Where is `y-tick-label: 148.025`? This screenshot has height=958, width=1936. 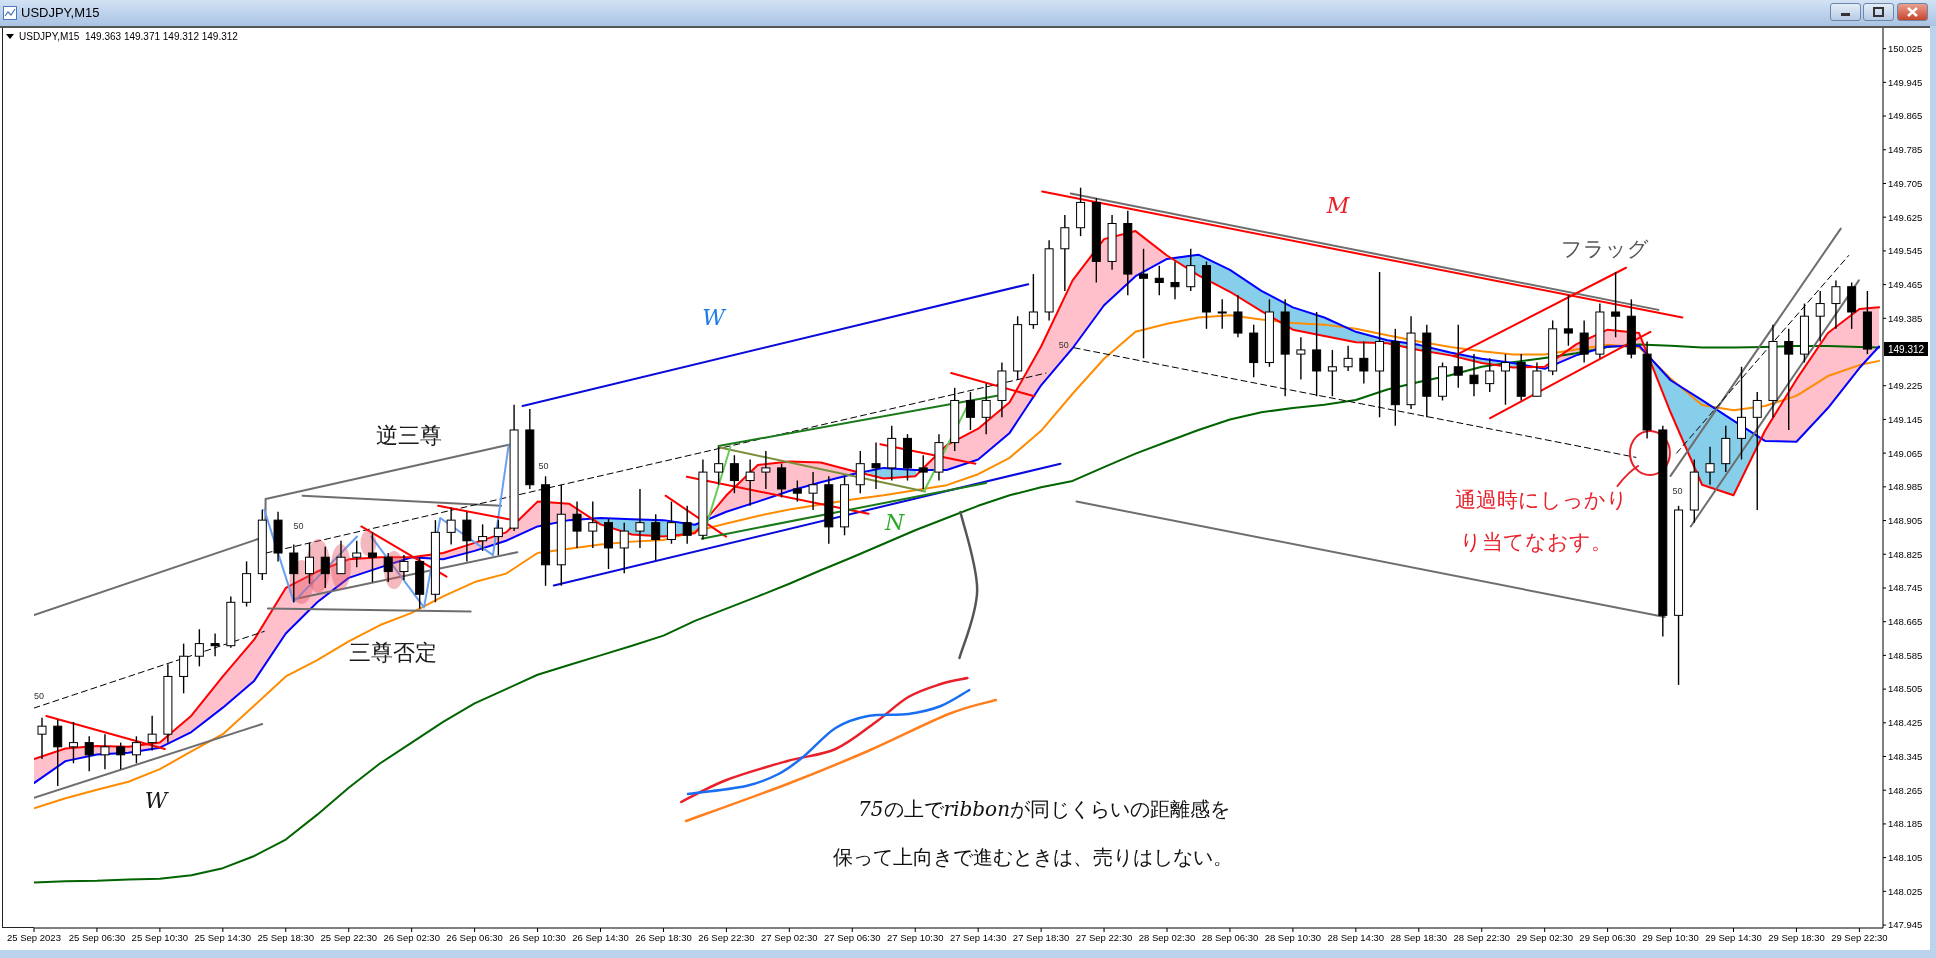
y-tick-label: 148.025 is located at coordinates (1905, 891).